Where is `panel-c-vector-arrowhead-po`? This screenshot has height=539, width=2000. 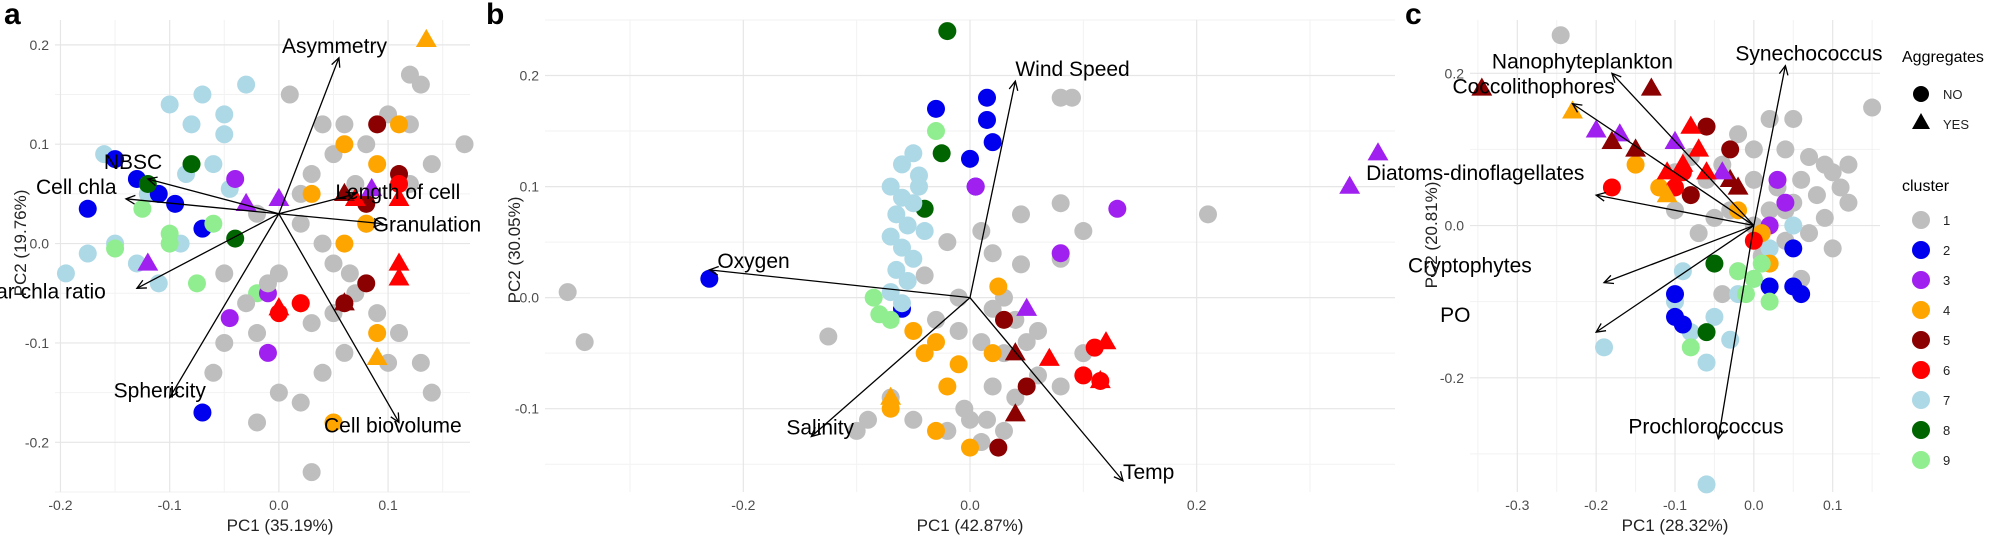 panel-c-vector-arrowhead-po is located at coordinates (1600, 328).